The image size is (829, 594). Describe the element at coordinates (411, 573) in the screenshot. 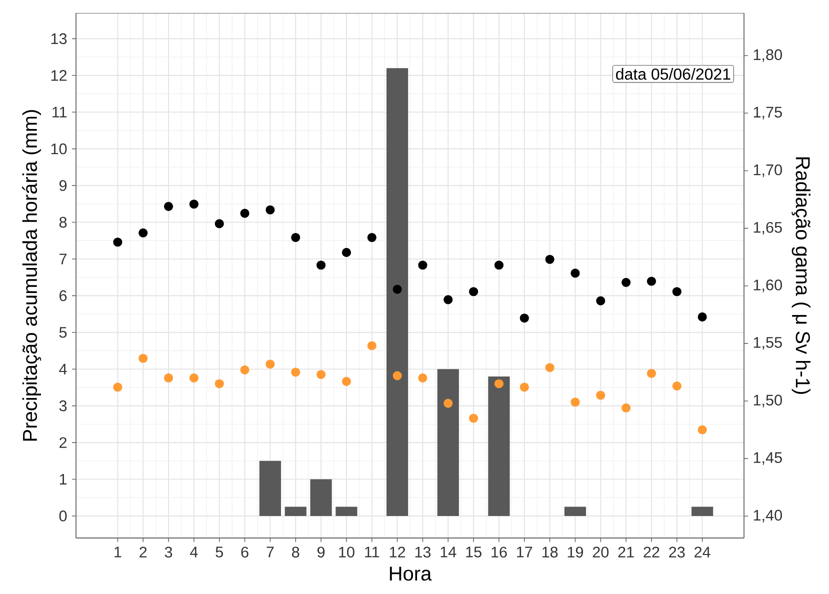

I see `x-axis-title: Hora` at that location.